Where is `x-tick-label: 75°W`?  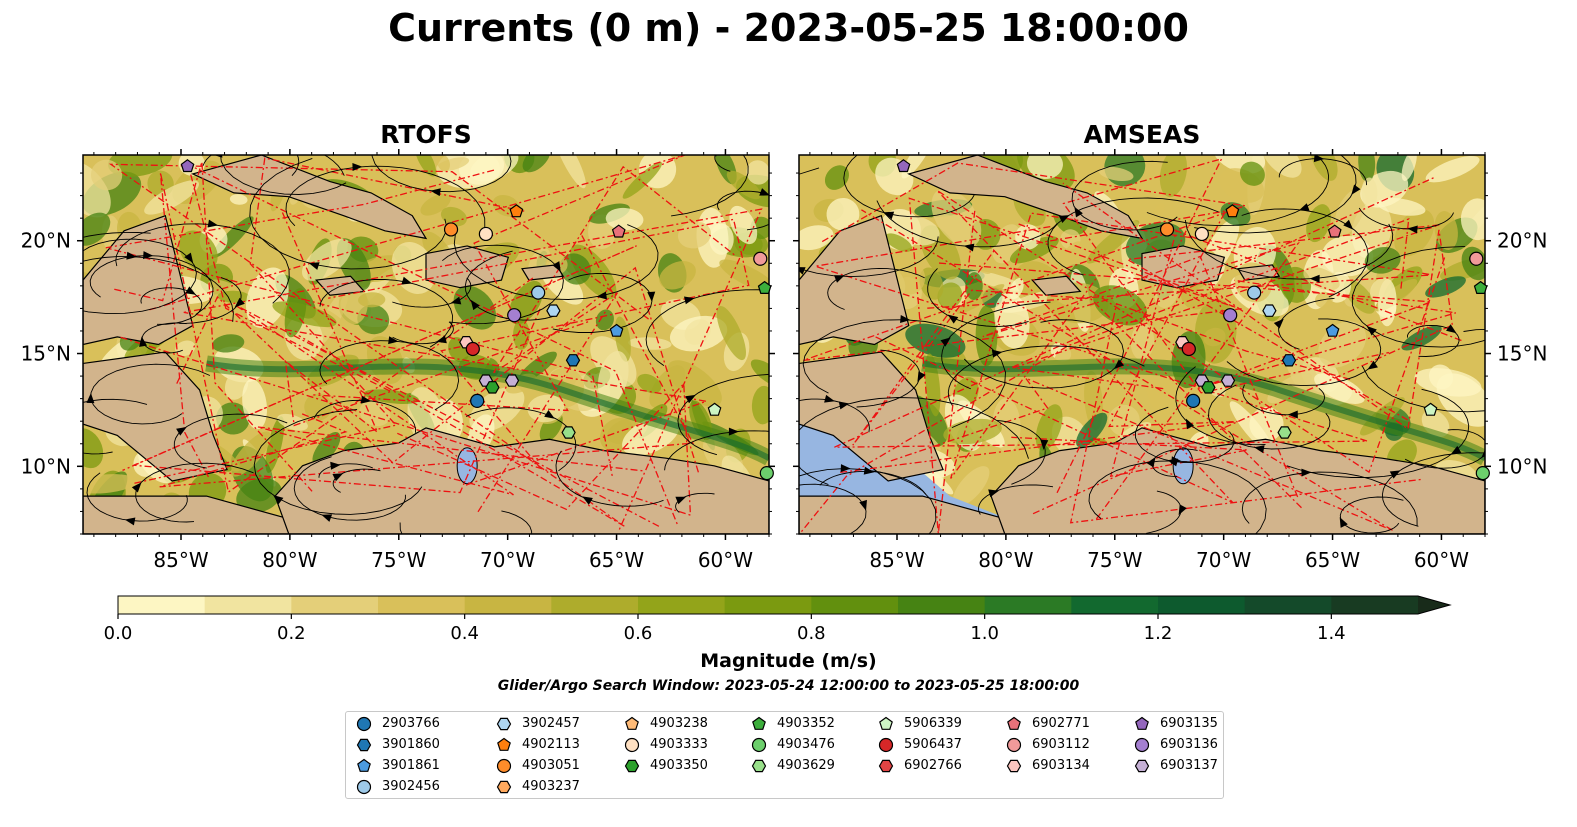
x-tick-label: 75°W is located at coordinates (1114, 560).